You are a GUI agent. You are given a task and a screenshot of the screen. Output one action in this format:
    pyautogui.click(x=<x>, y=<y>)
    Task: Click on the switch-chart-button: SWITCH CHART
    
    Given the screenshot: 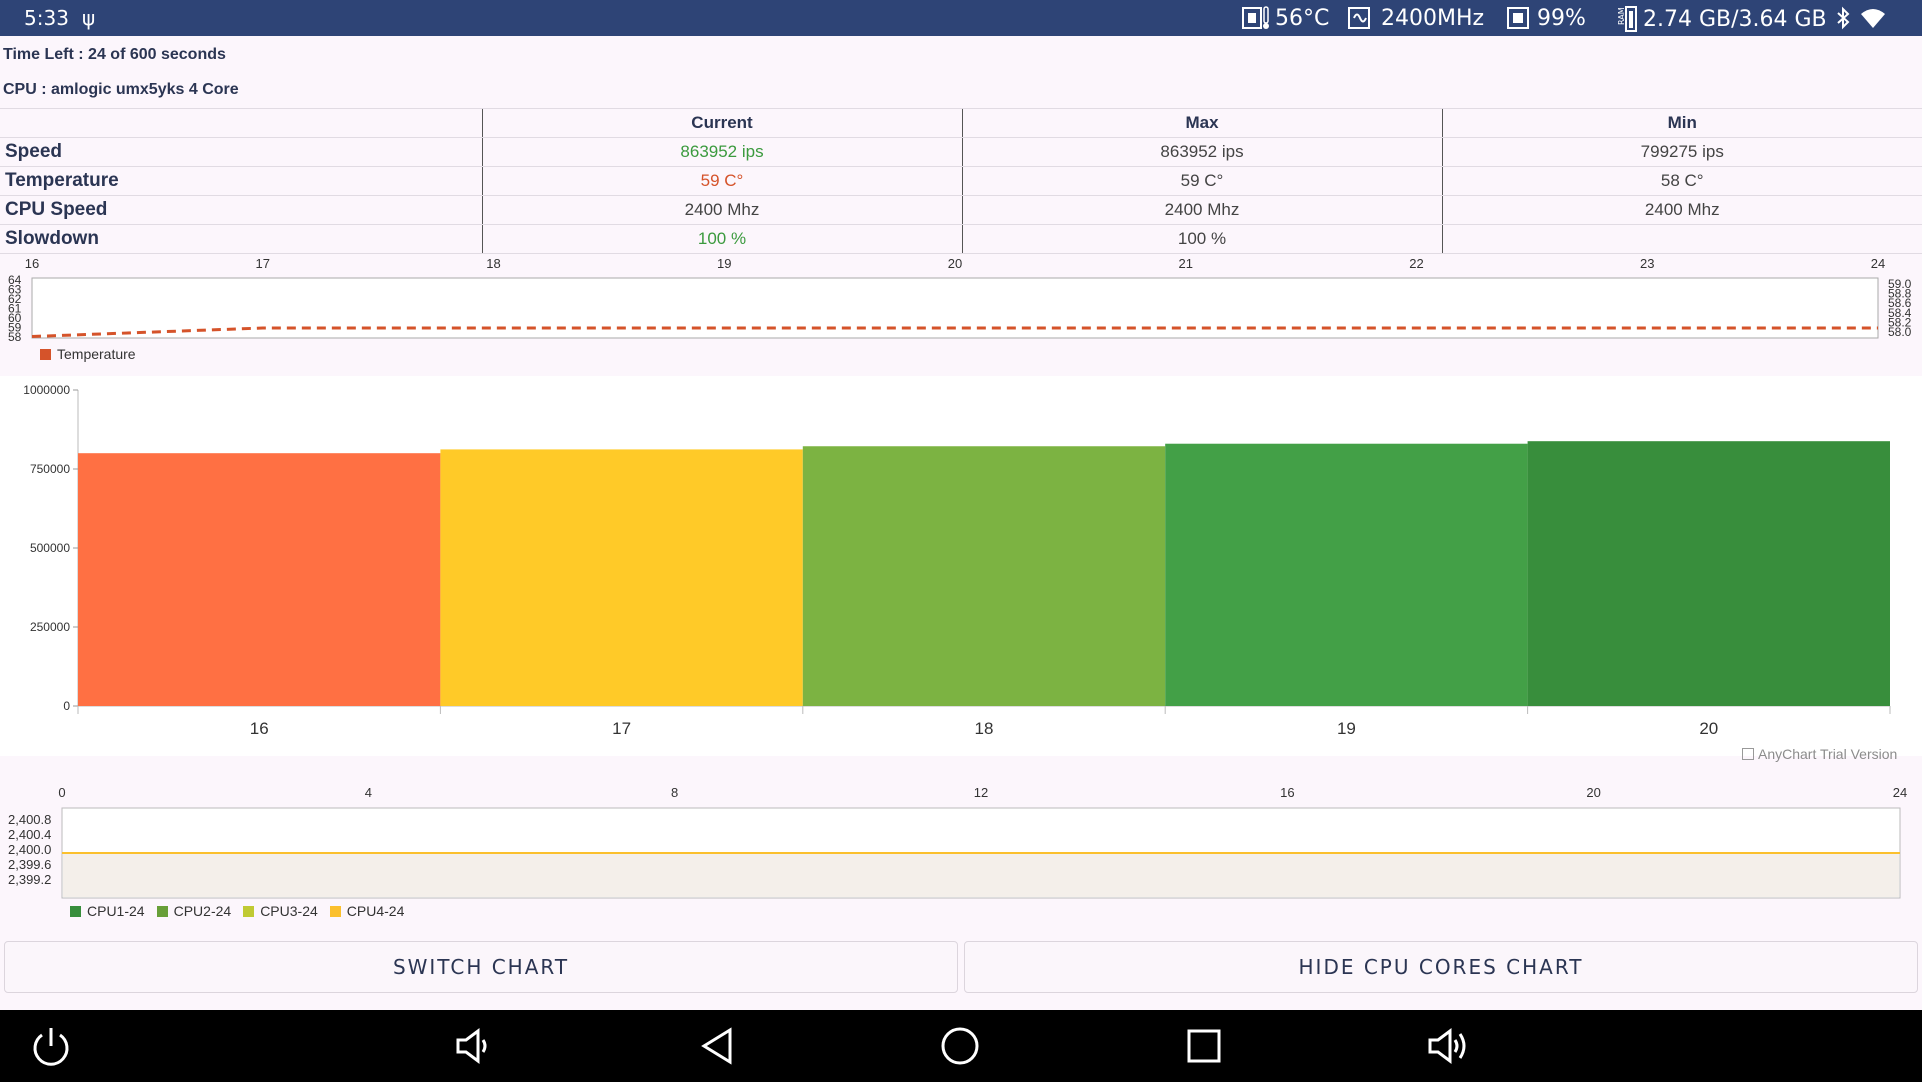 What is the action you would take?
    pyautogui.click(x=481, y=967)
    